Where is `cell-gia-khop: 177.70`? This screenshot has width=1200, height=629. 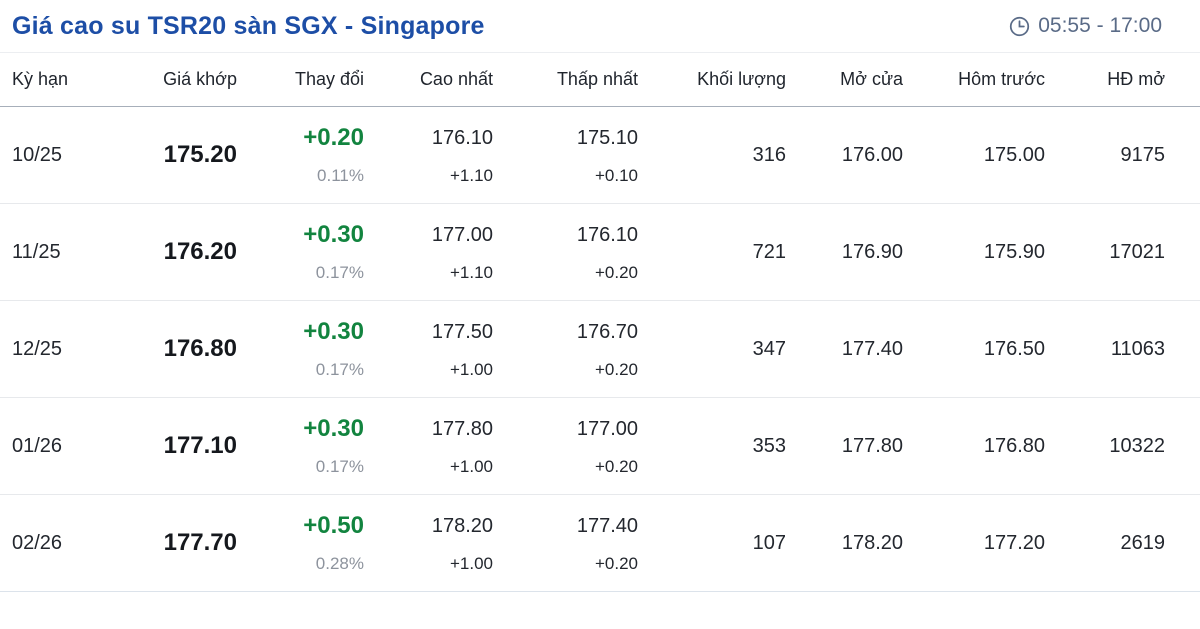
cell-gia-khop: 177.70 is located at coordinates (169, 543).